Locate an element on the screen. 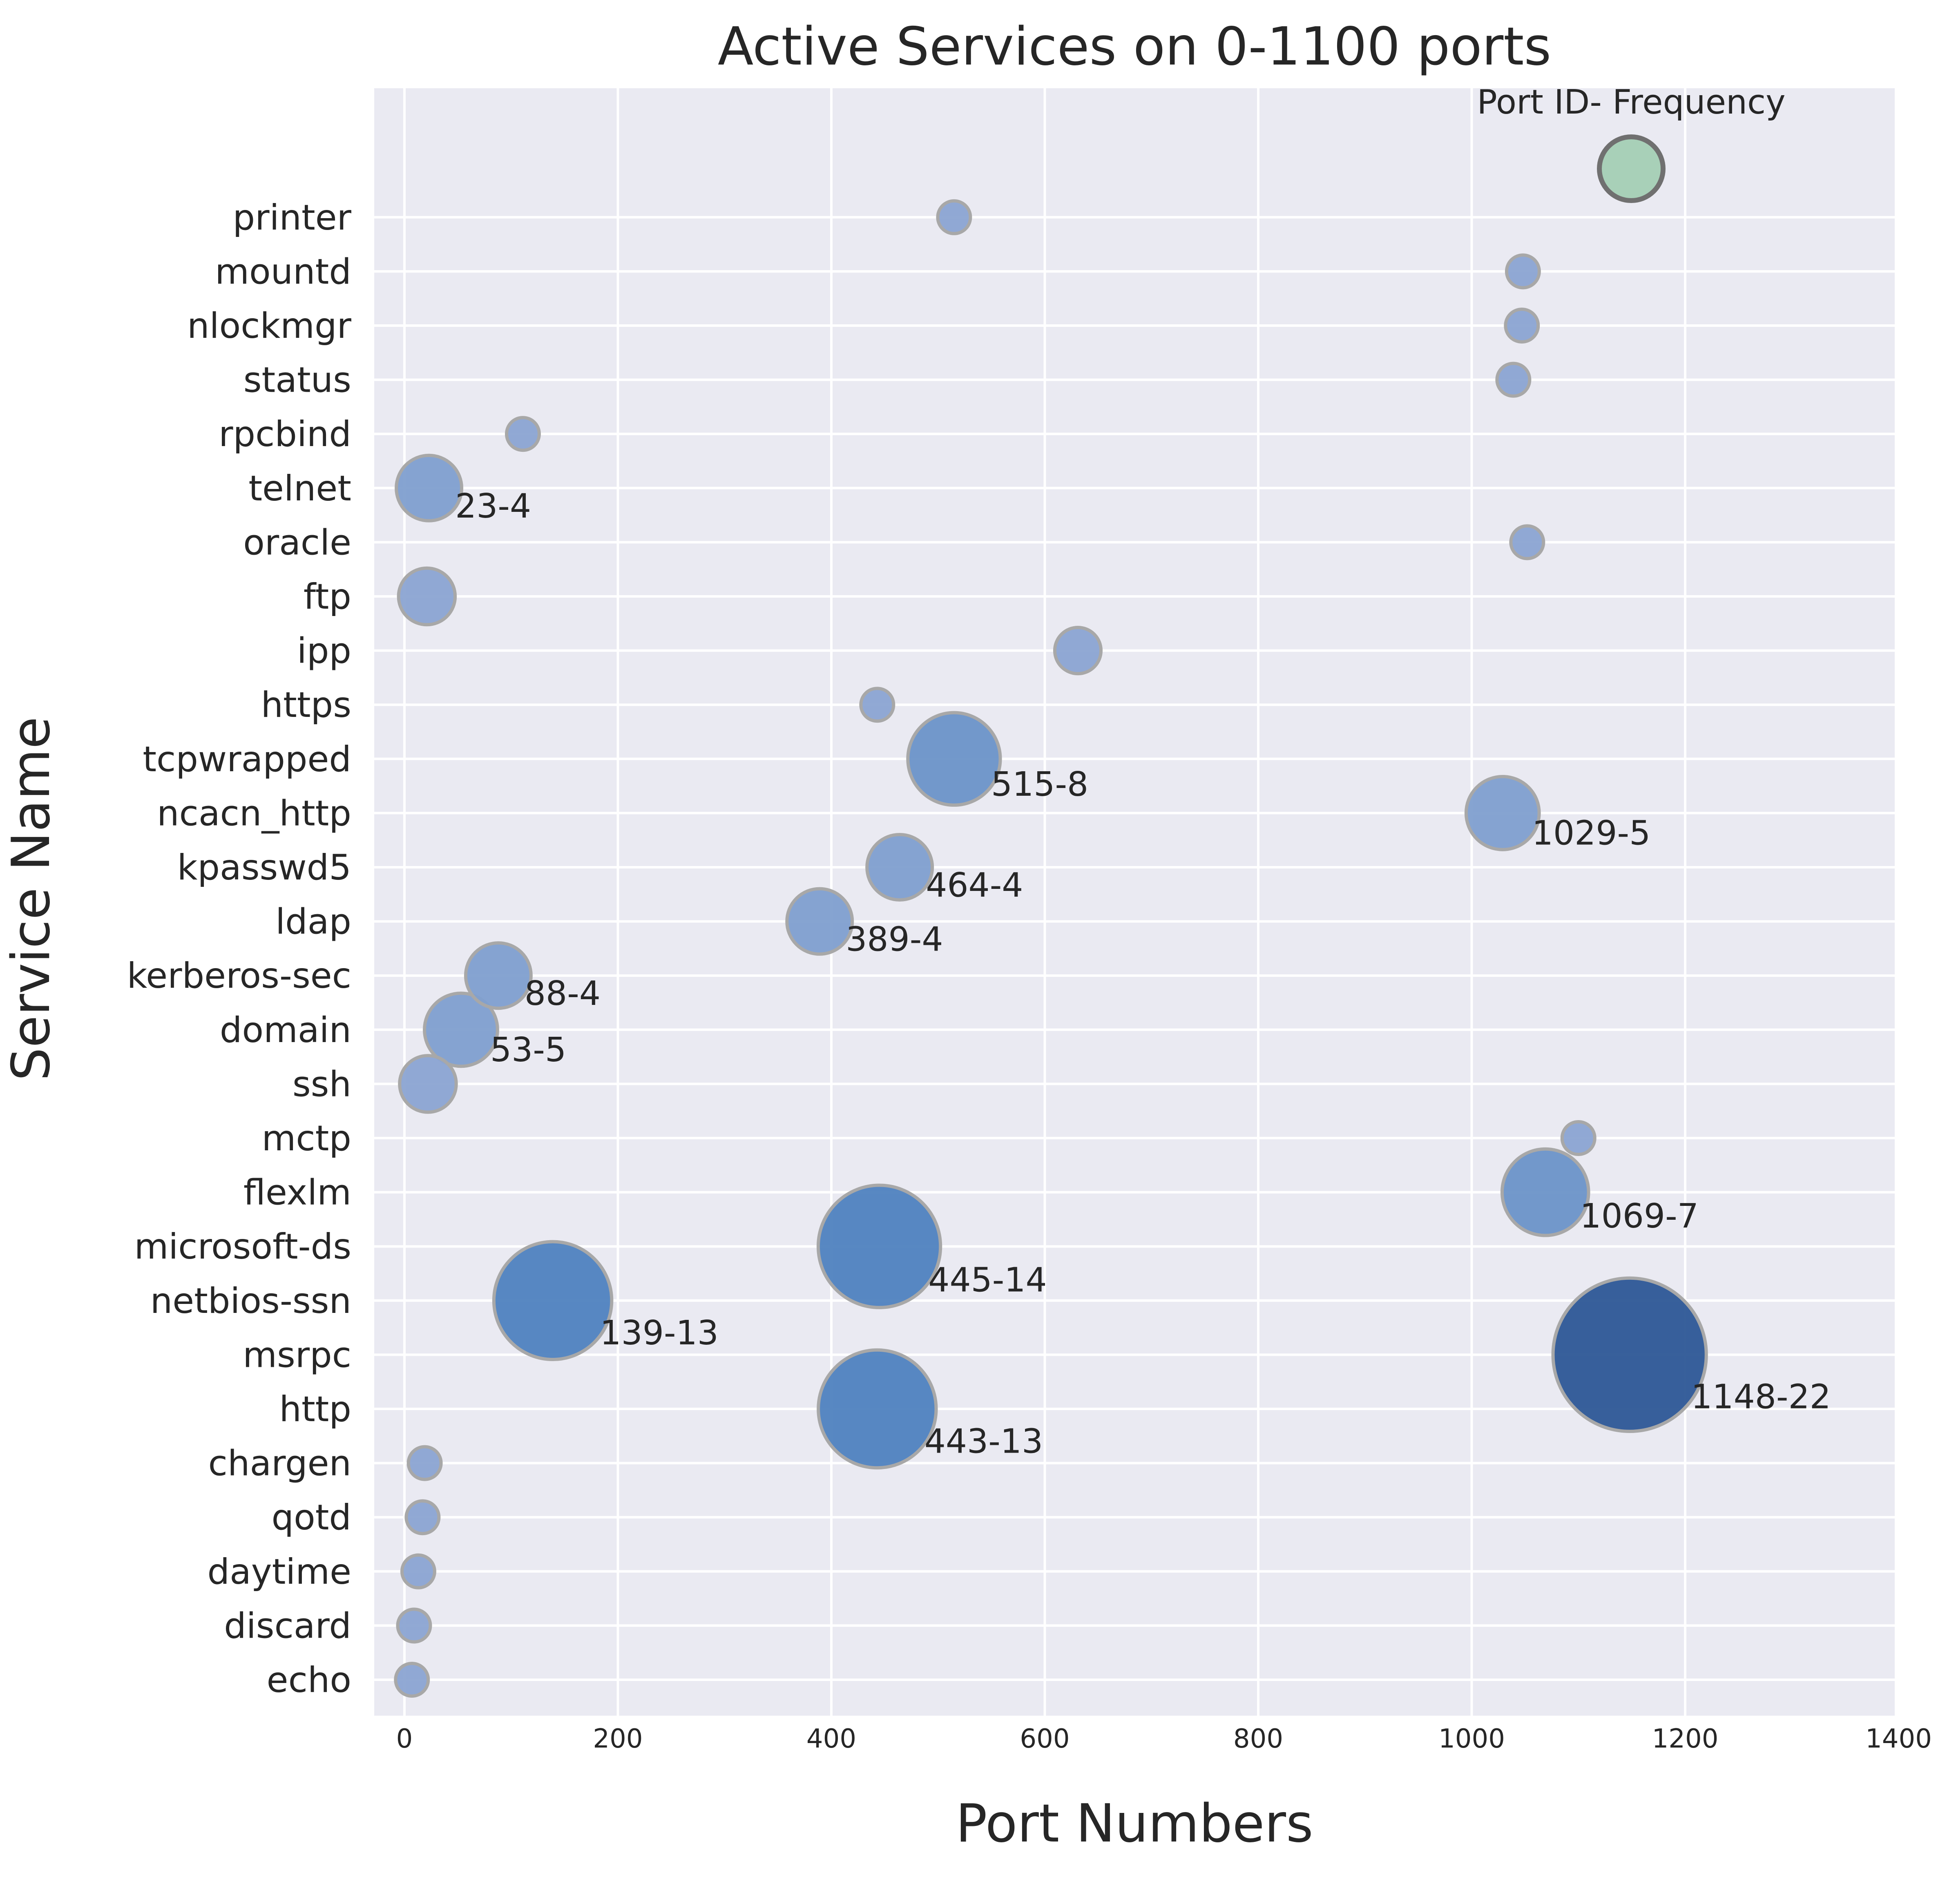  y-tick-label: flexlm is located at coordinates (297, 1192).